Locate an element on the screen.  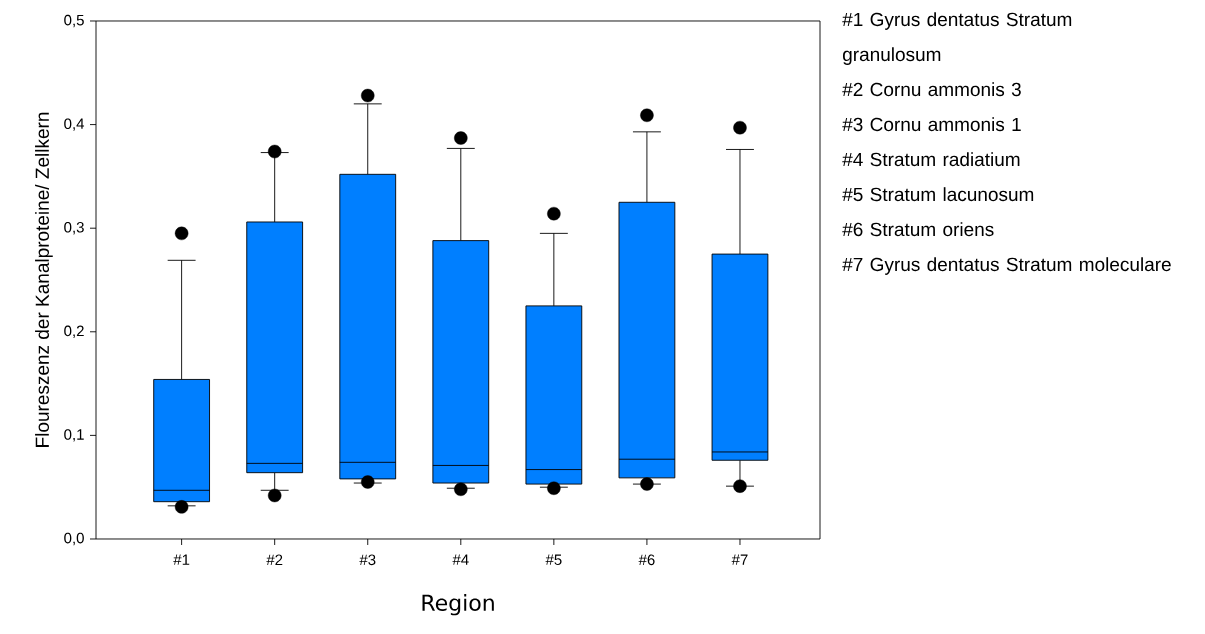
y-tick-label: 0,3 is located at coordinates (74, 228).